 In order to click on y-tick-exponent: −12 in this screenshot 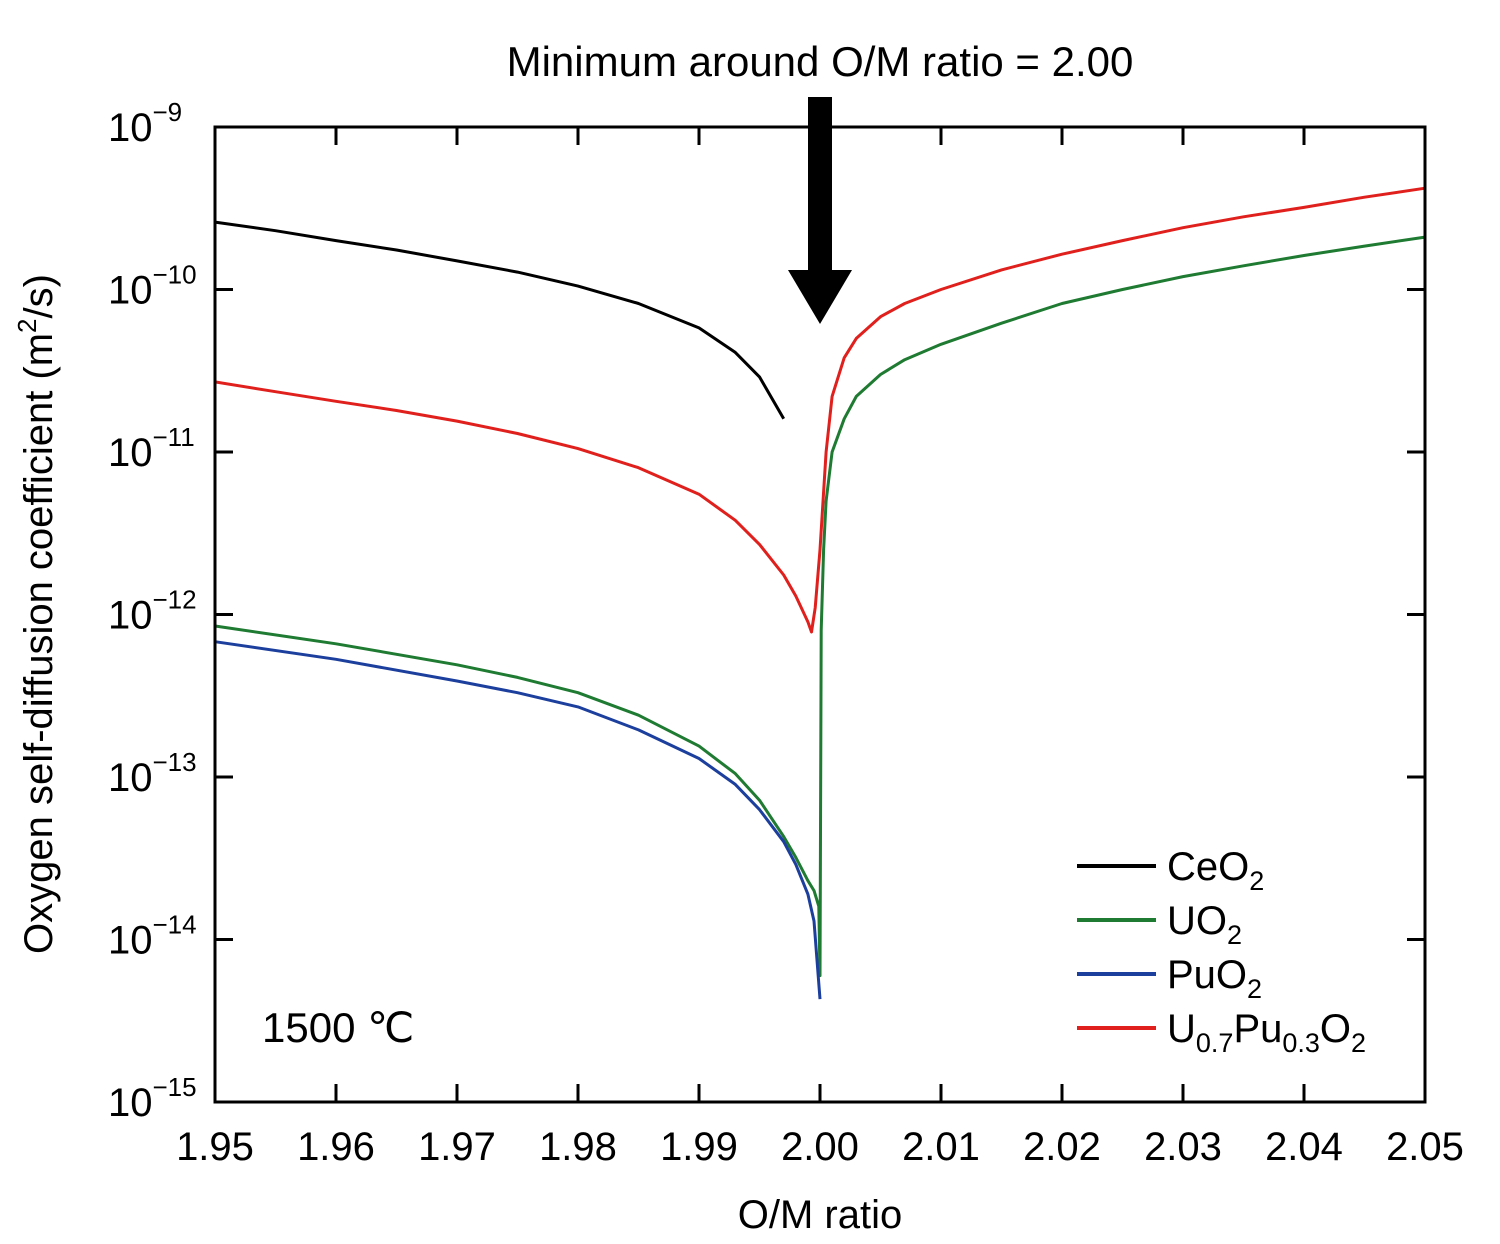, I will do `click(175, 600)`.